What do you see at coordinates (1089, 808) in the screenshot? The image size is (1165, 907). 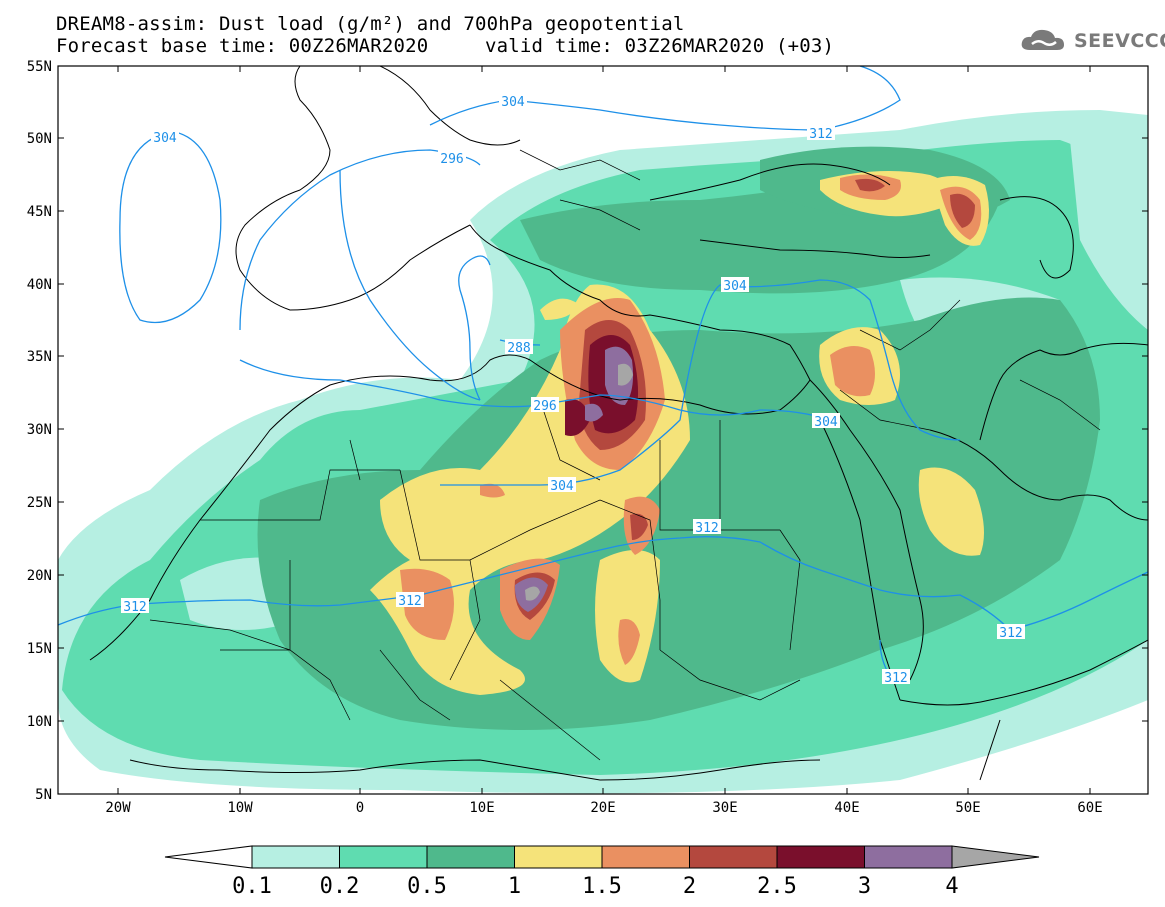 I see `lon-label: 60E` at bounding box center [1089, 808].